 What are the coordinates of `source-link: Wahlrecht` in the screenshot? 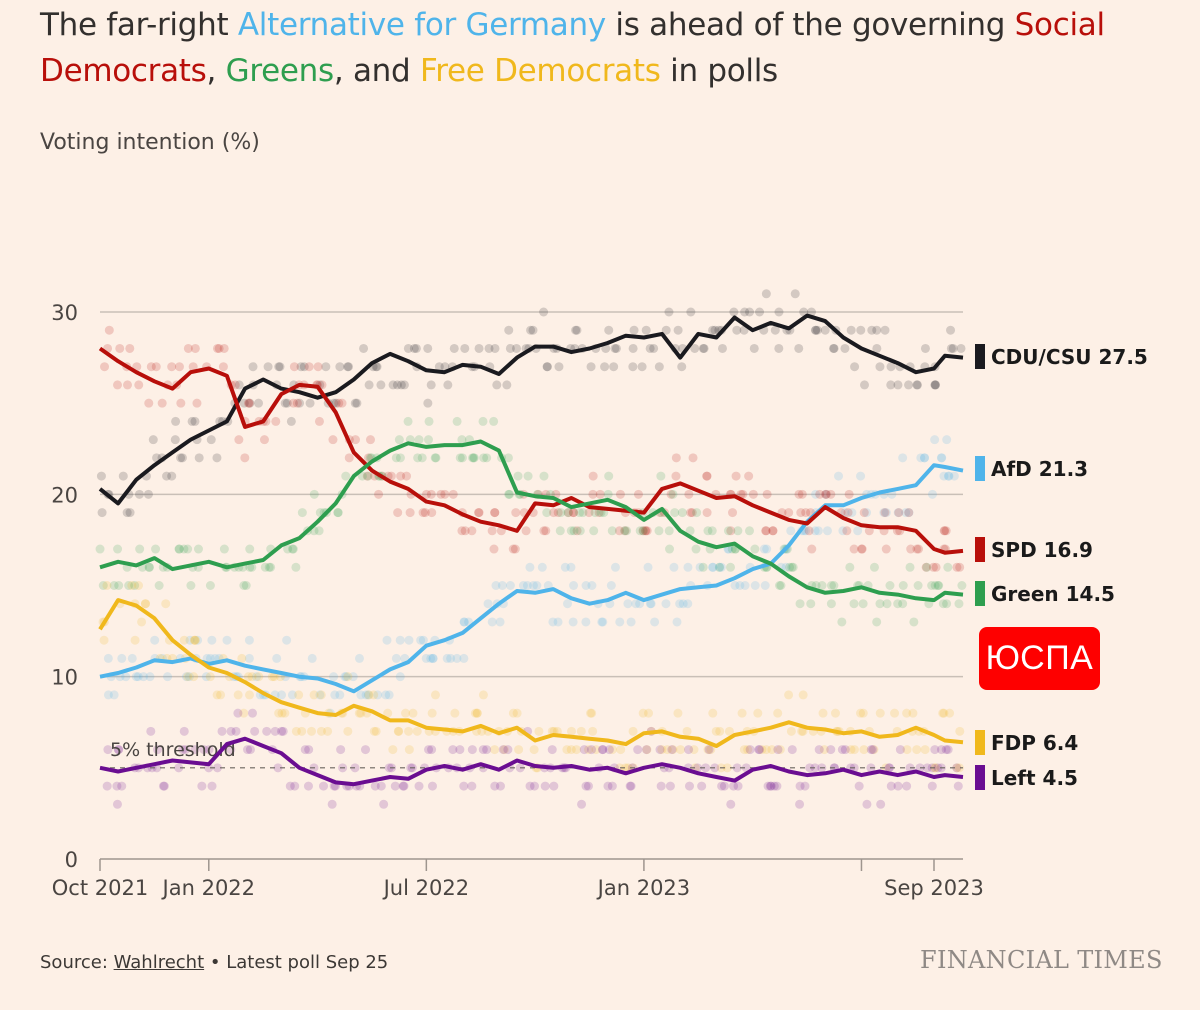 It's located at (159, 962).